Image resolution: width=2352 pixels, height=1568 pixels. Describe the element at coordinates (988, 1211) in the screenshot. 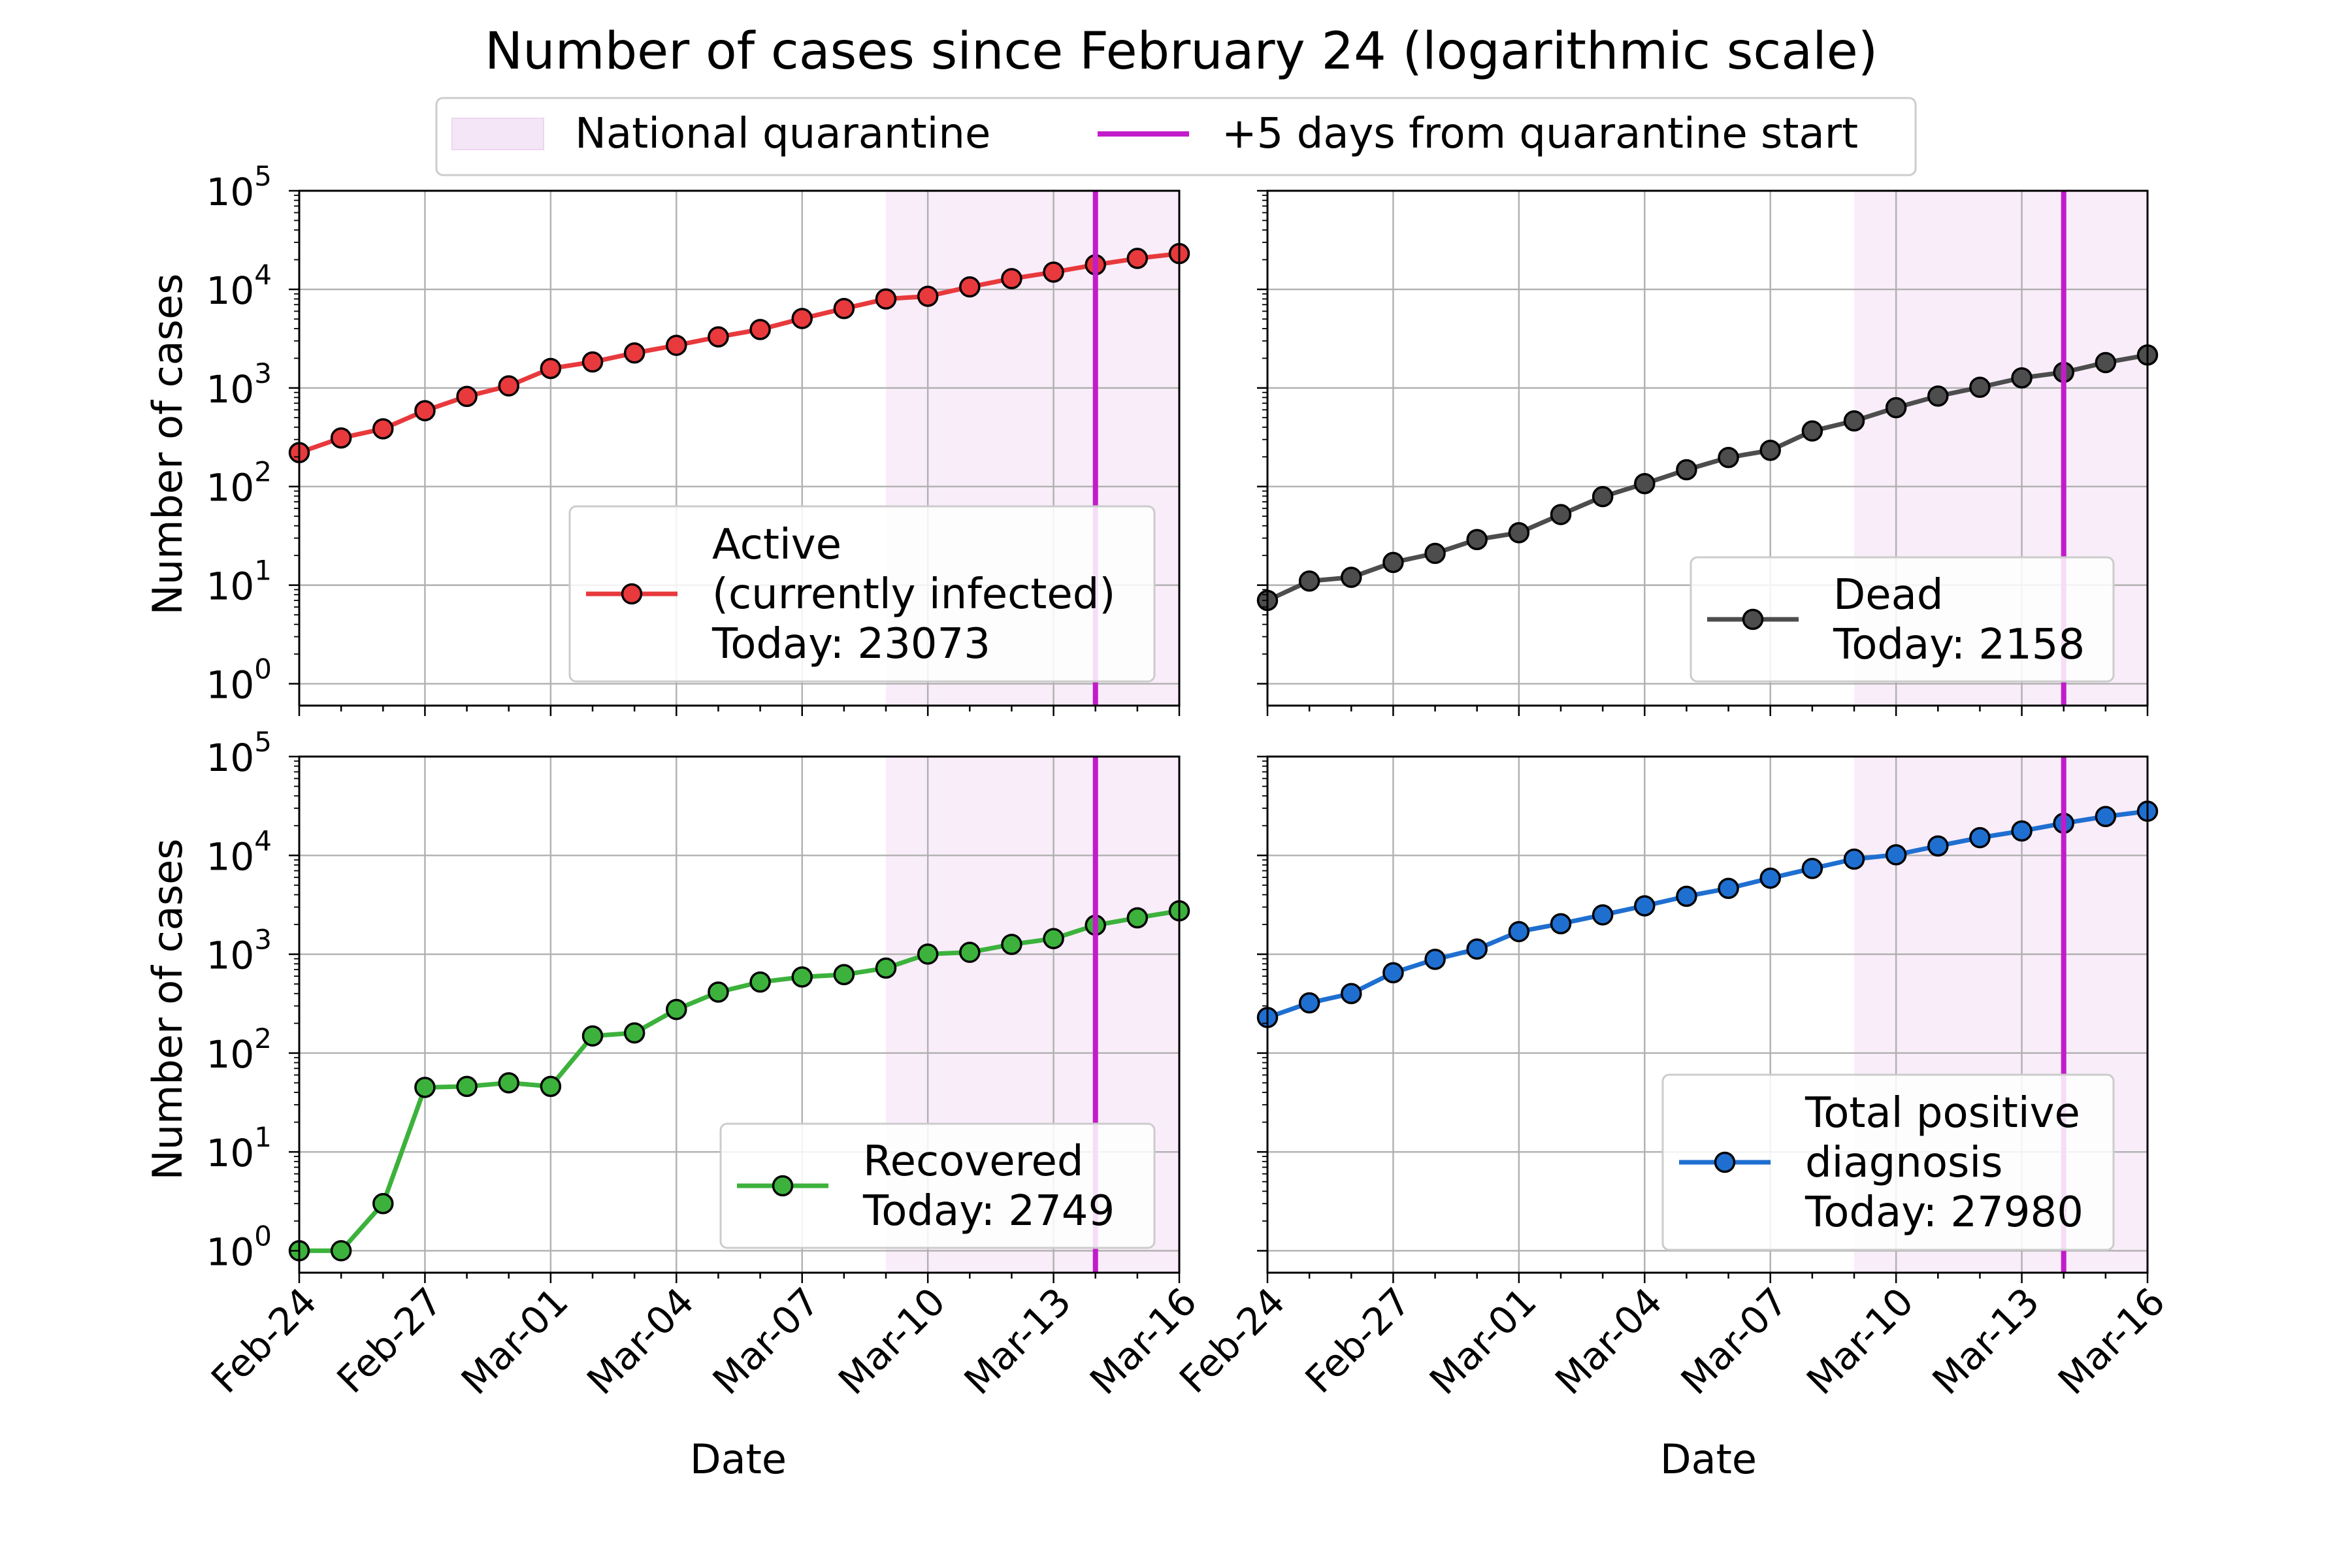

I see `panel-legend-text: Today: 2749` at that location.